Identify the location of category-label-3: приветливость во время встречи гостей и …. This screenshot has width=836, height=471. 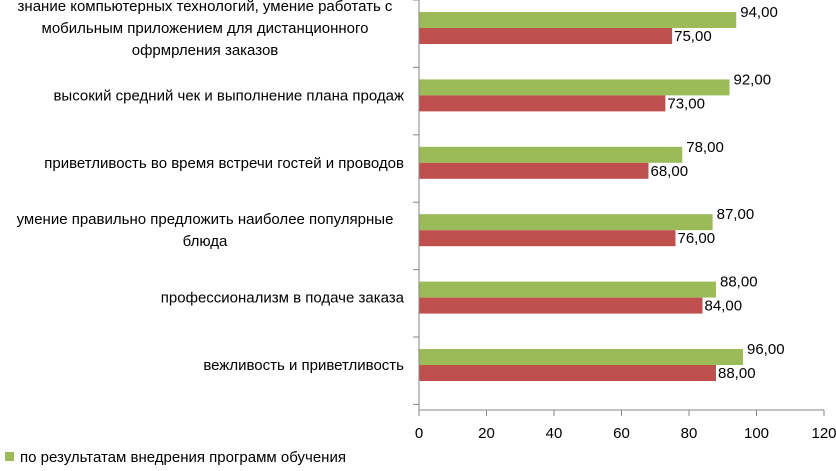
(224, 163).